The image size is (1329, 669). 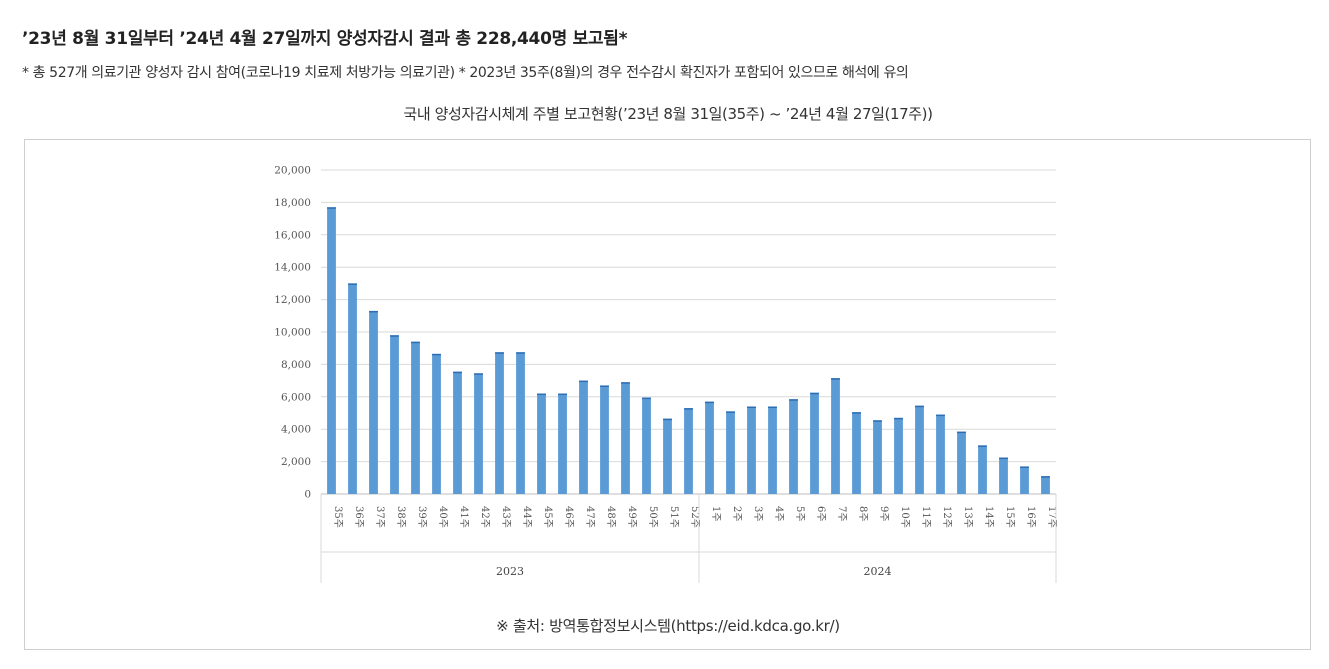 I want to click on x-tick-label: 8주, so click(x=862, y=514).